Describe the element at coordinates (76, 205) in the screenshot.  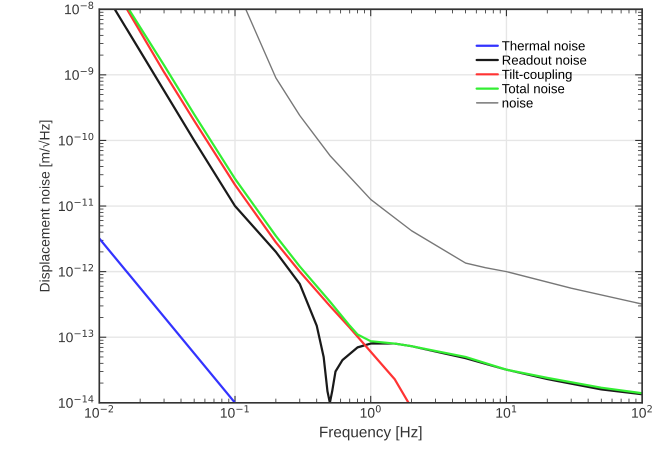
I see `y-tick-label: 10$^{−11}$` at that location.